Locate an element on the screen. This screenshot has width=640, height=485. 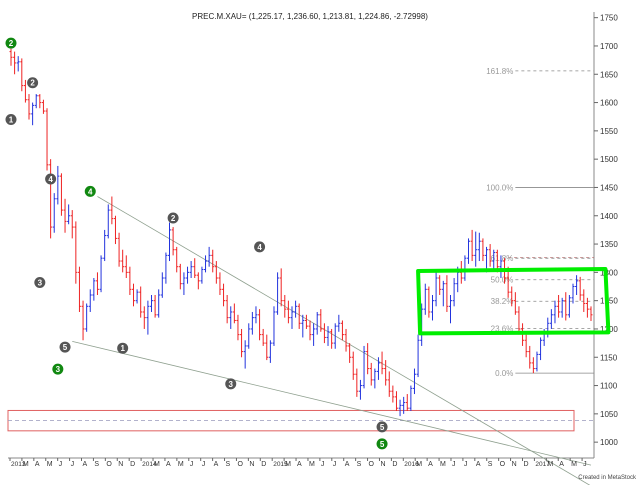
wave-label: 3 is located at coordinates (58, 369).